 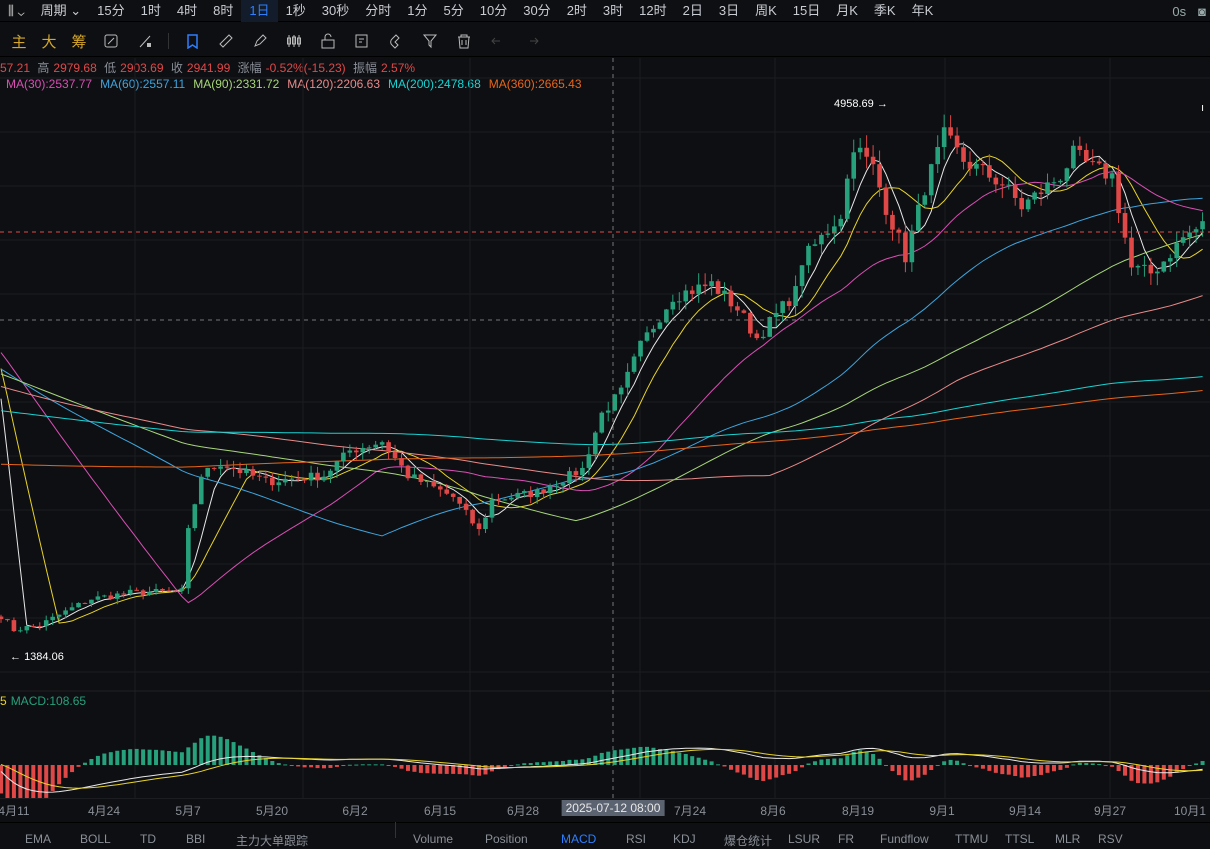 I want to click on interval-19: 月K, so click(x=847, y=10).